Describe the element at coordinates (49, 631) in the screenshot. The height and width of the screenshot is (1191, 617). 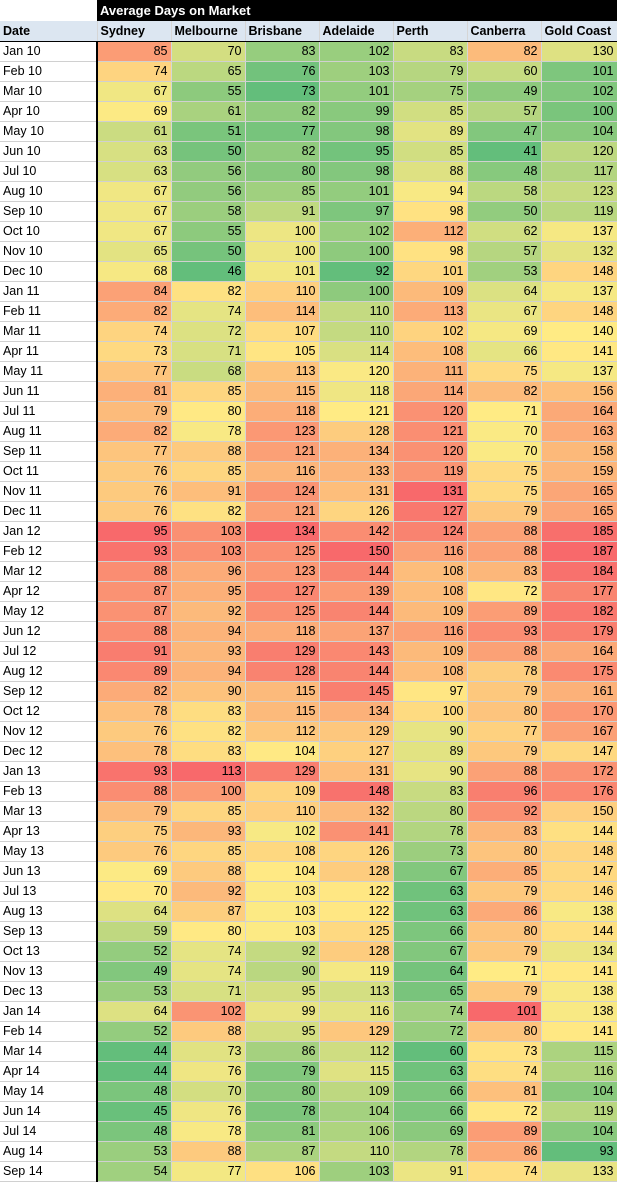
I see `date-cell: Jun 12` at that location.